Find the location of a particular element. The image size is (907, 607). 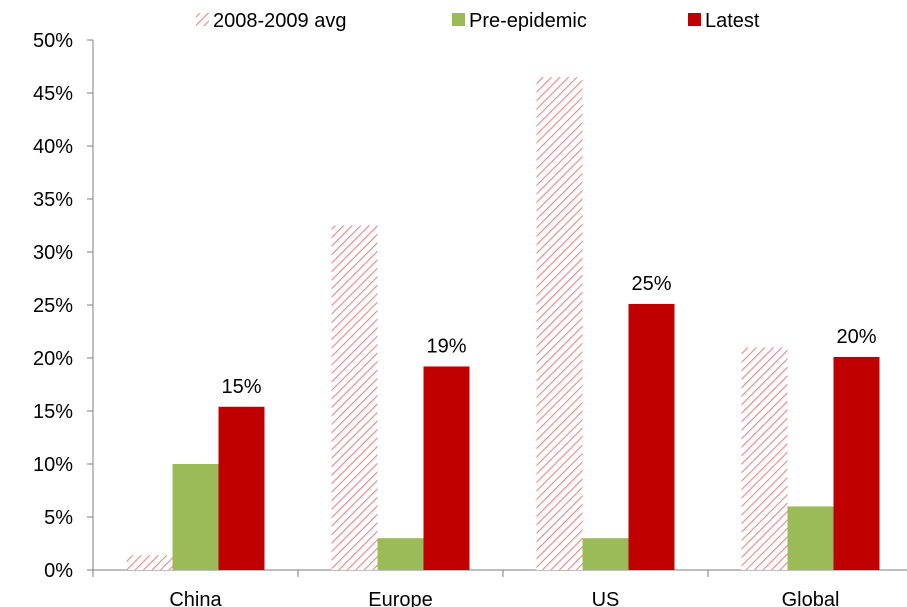

bar-latest-europe is located at coordinates (446, 468).